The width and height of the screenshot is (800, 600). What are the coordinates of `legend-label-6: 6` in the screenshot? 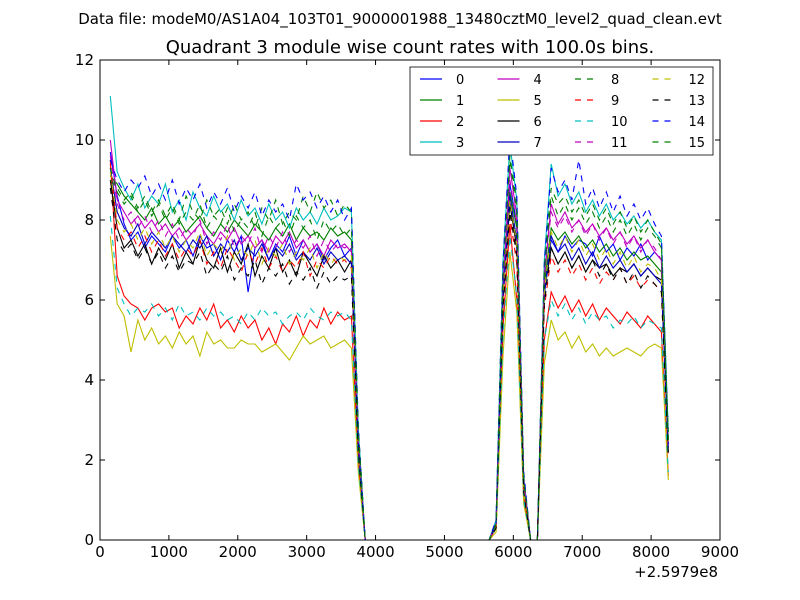 It's located at (538, 122).